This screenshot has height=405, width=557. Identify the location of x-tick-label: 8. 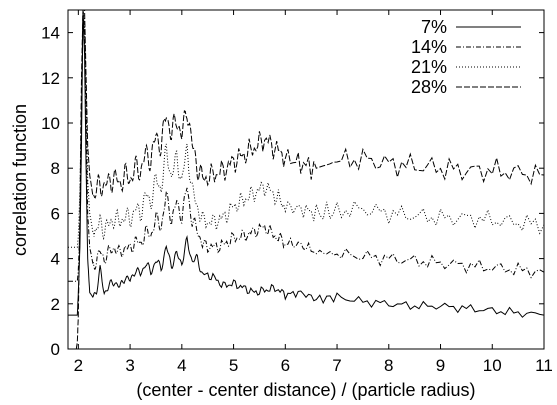
(388, 365).